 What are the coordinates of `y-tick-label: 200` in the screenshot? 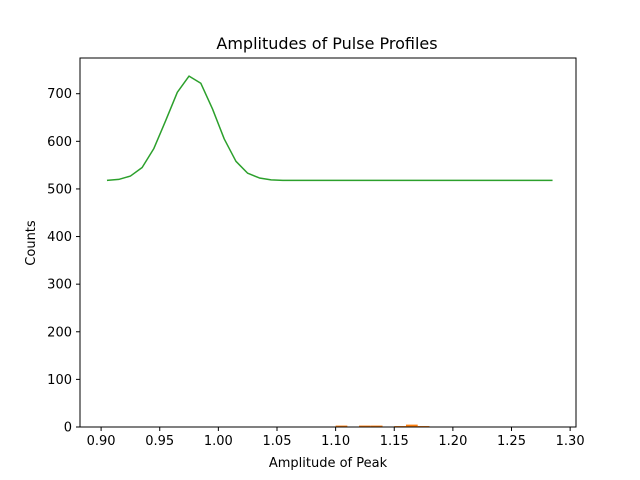 It's located at (59, 332).